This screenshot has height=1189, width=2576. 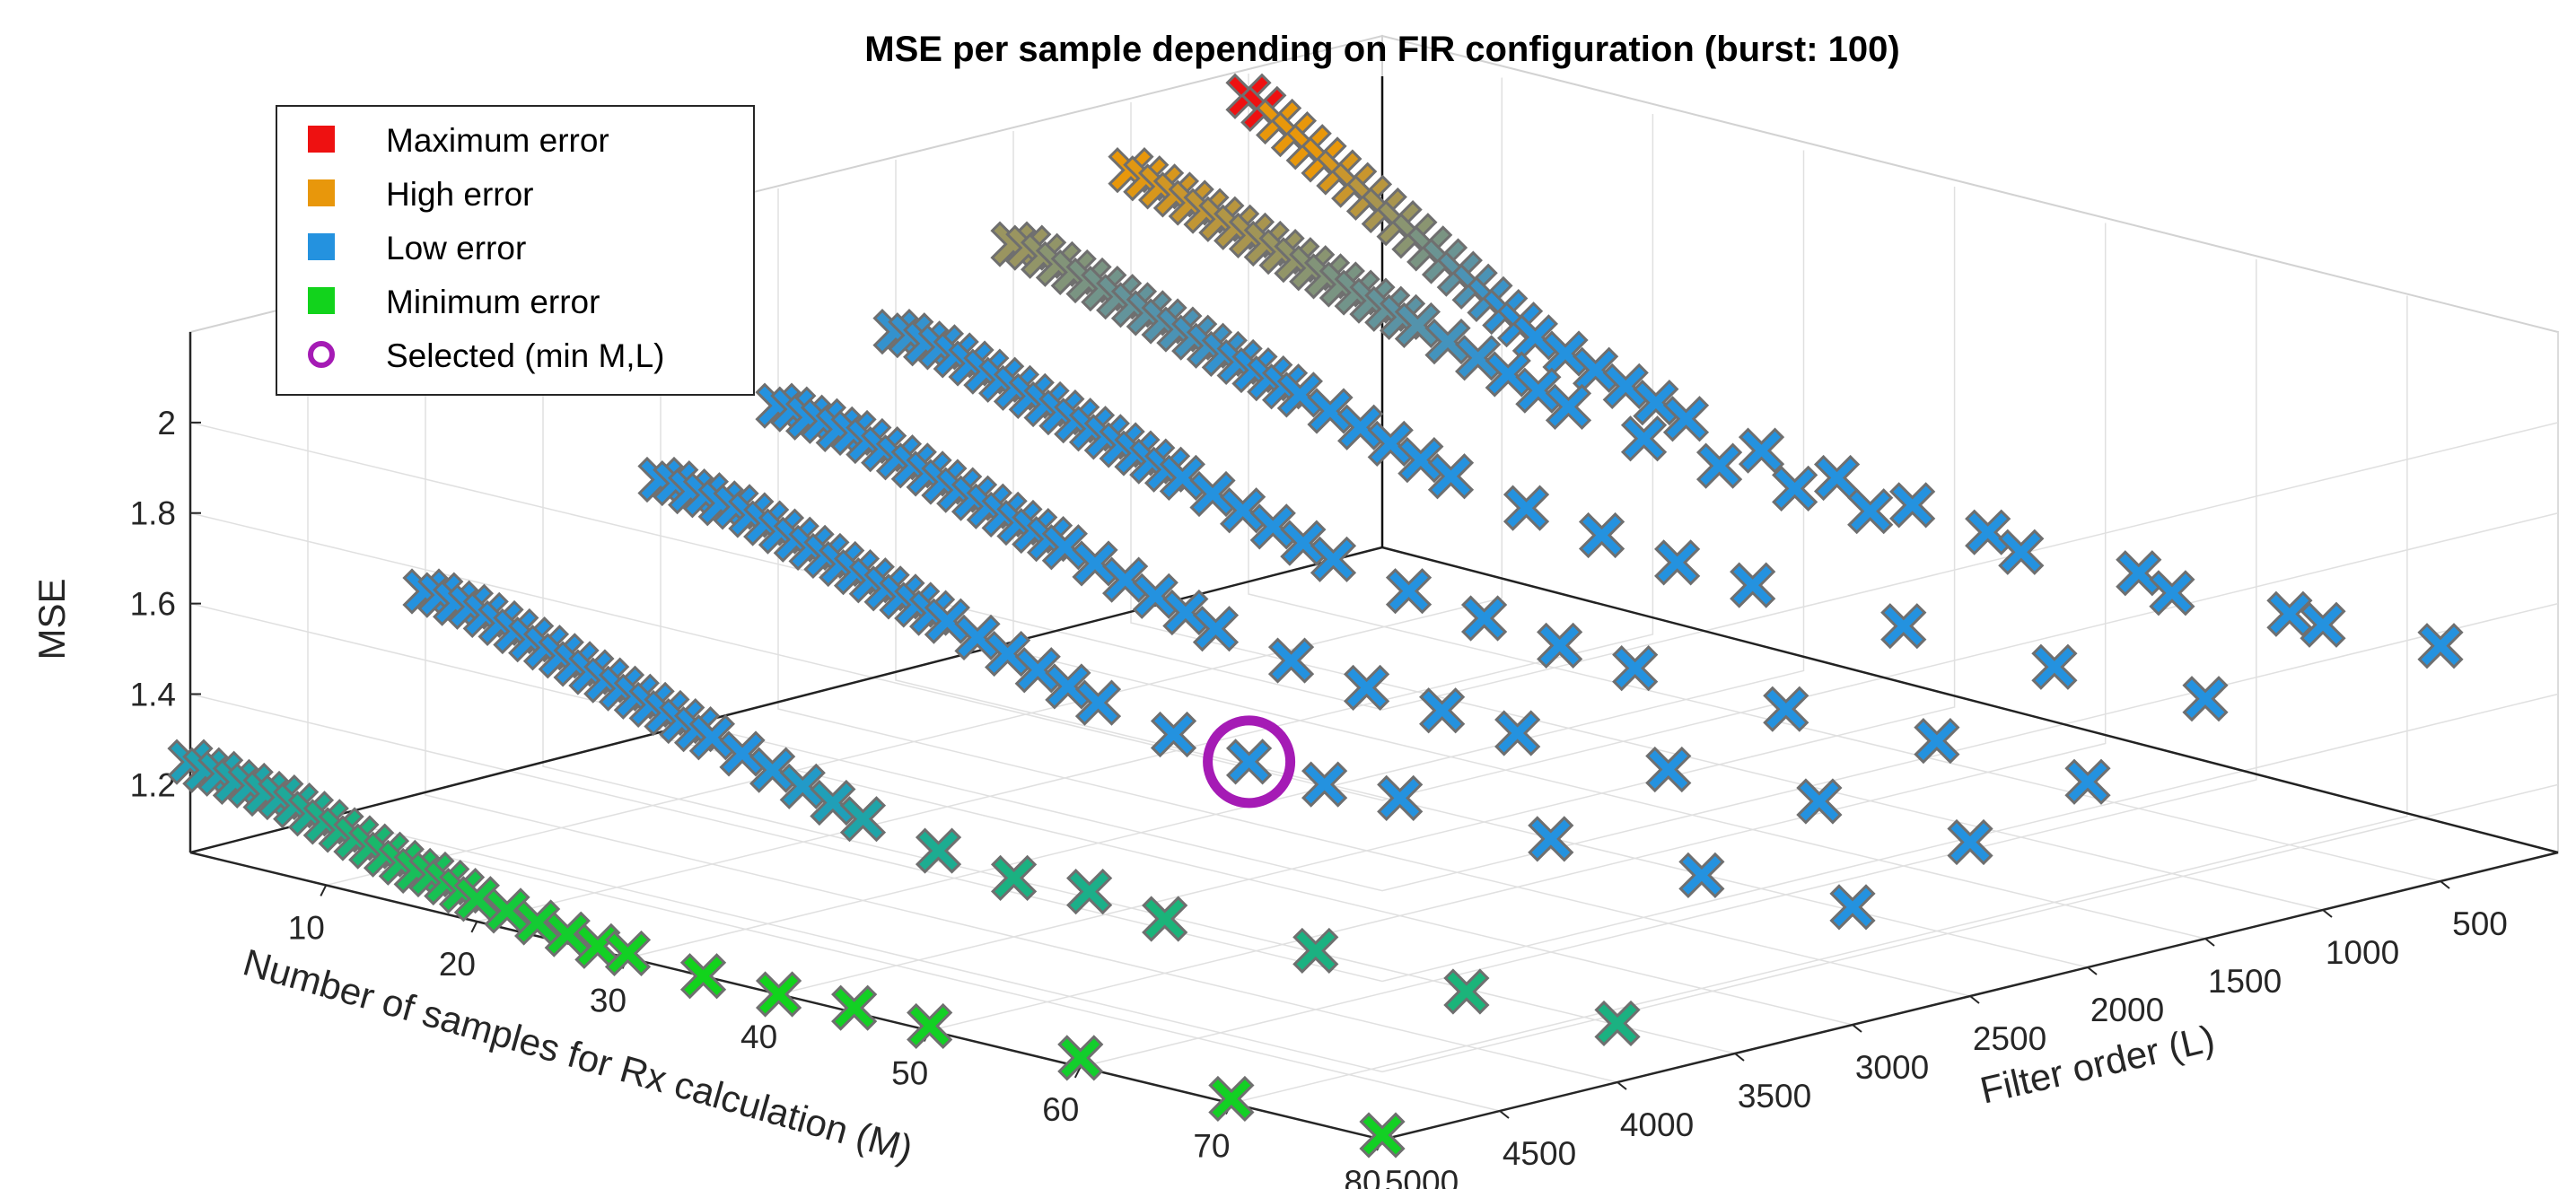 What do you see at coordinates (1422, 1176) in the screenshot?
I see `l-tick-label-9: 5000` at bounding box center [1422, 1176].